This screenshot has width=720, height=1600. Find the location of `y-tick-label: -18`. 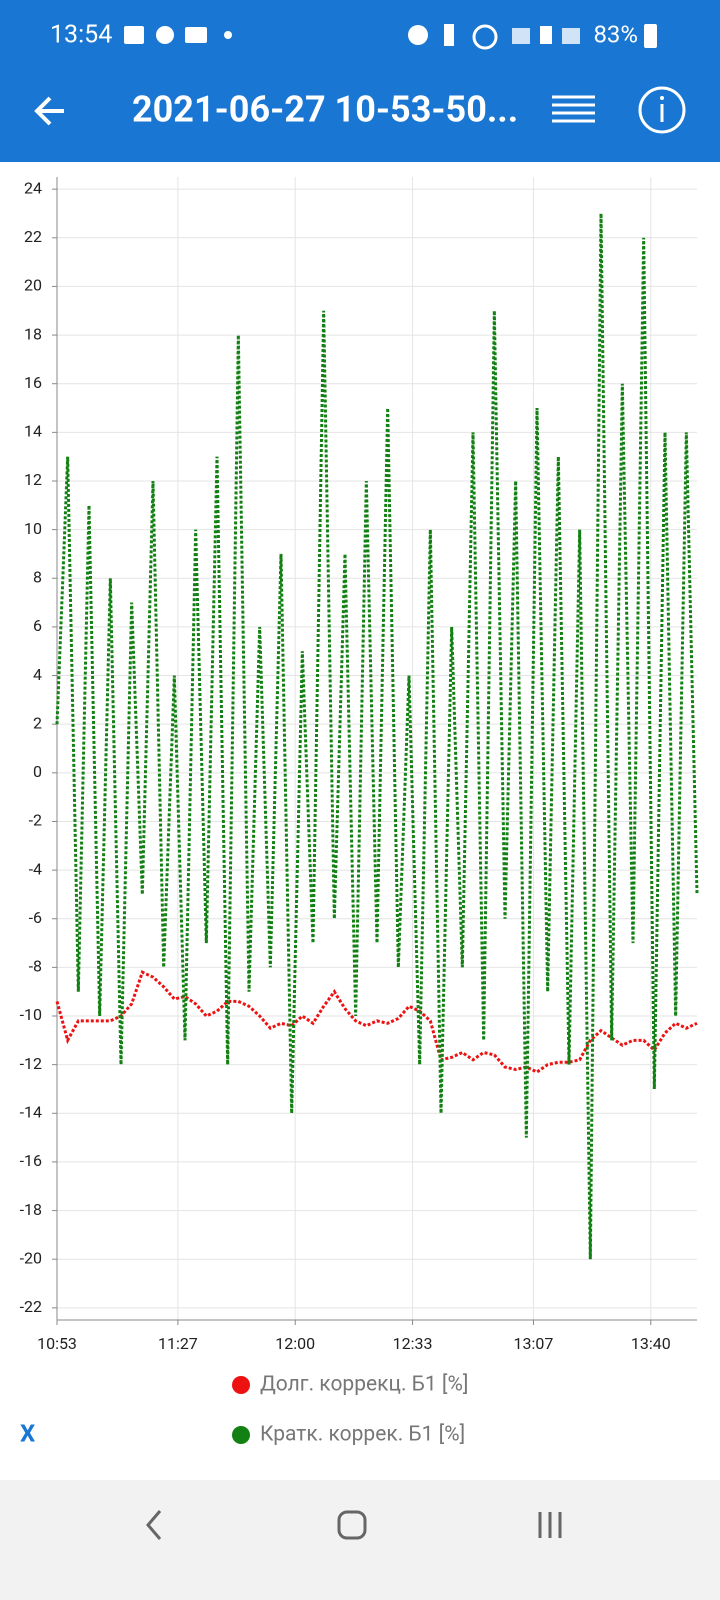

y-tick-label: -18 is located at coordinates (31, 1209).